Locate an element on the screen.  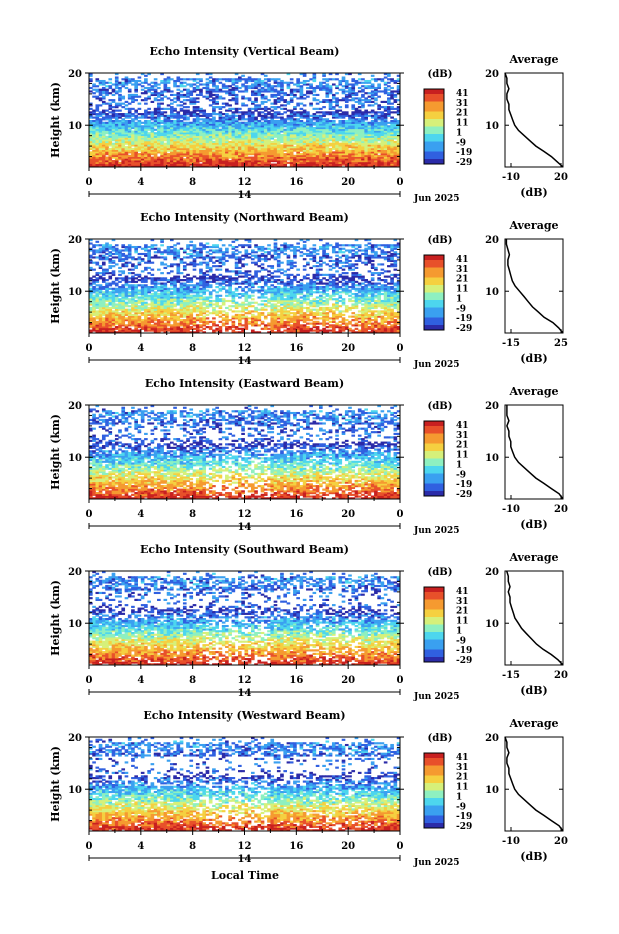
panel-title: Echo Intensity (Northward Beam) is located at coordinates (244, 217).